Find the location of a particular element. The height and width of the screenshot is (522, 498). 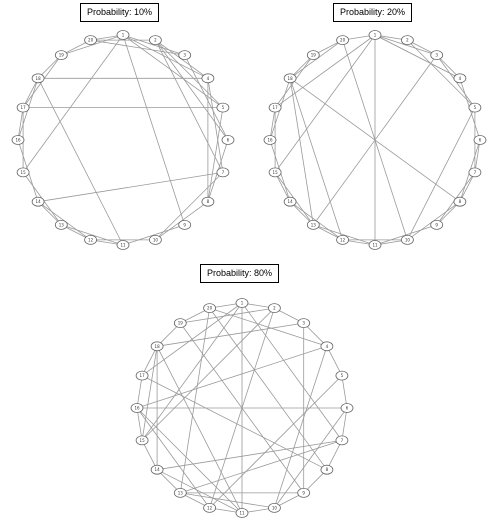

graph-title-probability-20: Probability: 20% is located at coordinates (373, 12).